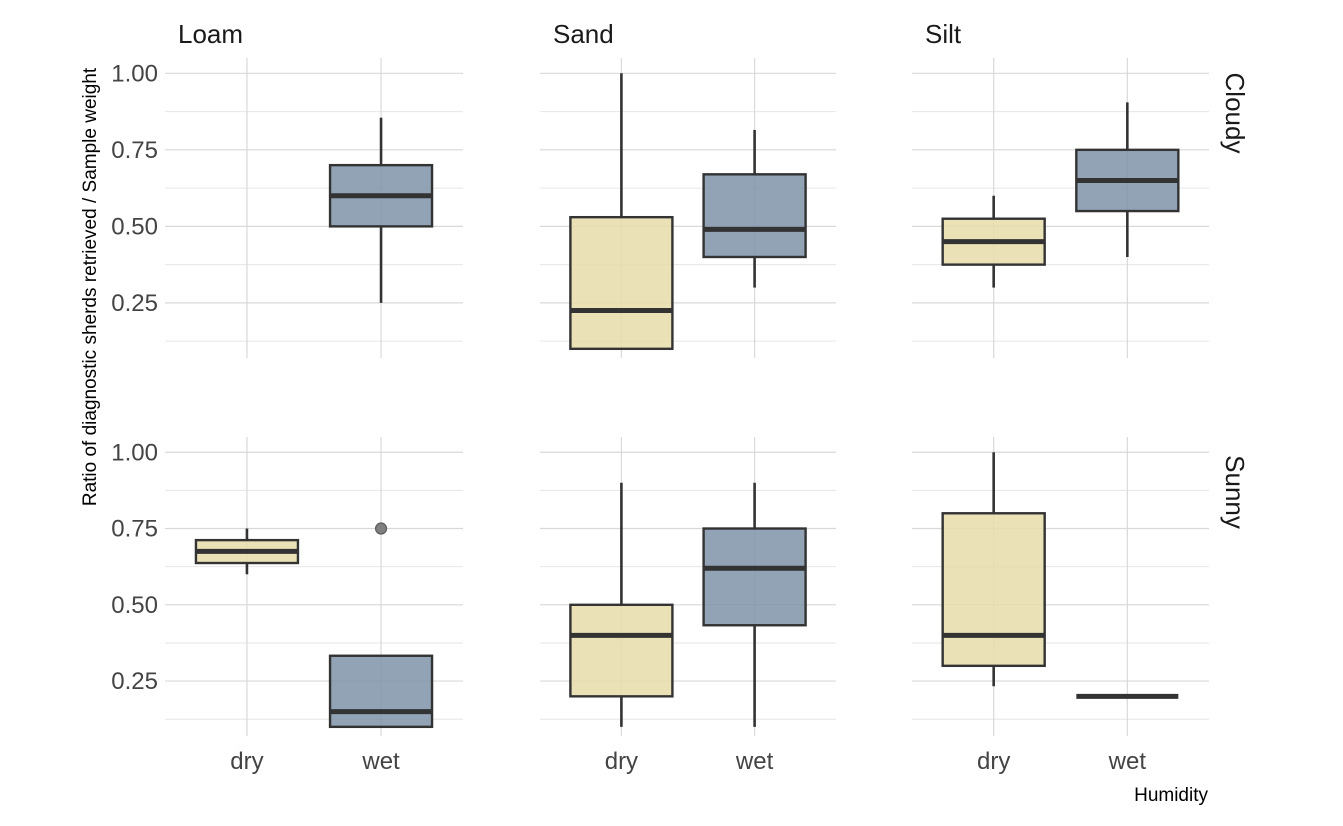 Image resolution: width=1343 pixels, height=826 pixels. Describe the element at coordinates (381, 210) in the screenshot. I see `boxplot-loam-cloudy-wet` at that location.